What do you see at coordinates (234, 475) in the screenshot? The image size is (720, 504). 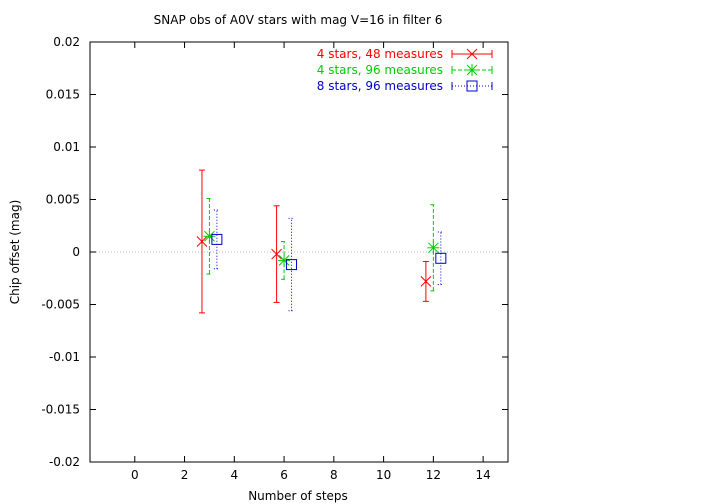 I see `x-tick-label: 4` at bounding box center [234, 475].